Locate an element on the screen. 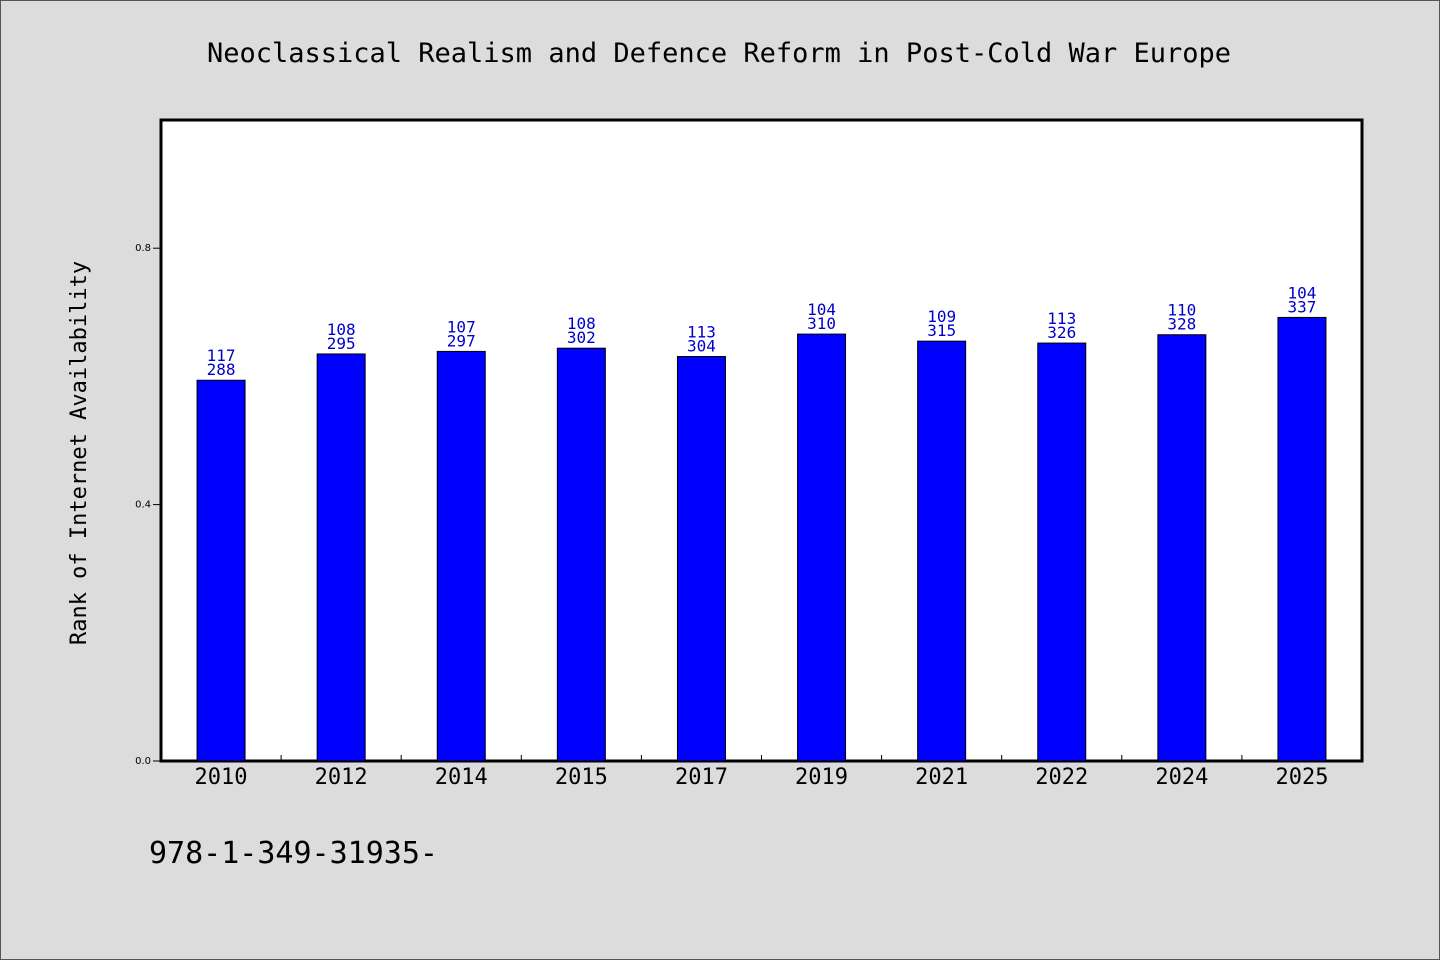 Image resolution: width=1440 pixels, height=960 pixels. bar-data-label-bottom: 304 is located at coordinates (701, 346).